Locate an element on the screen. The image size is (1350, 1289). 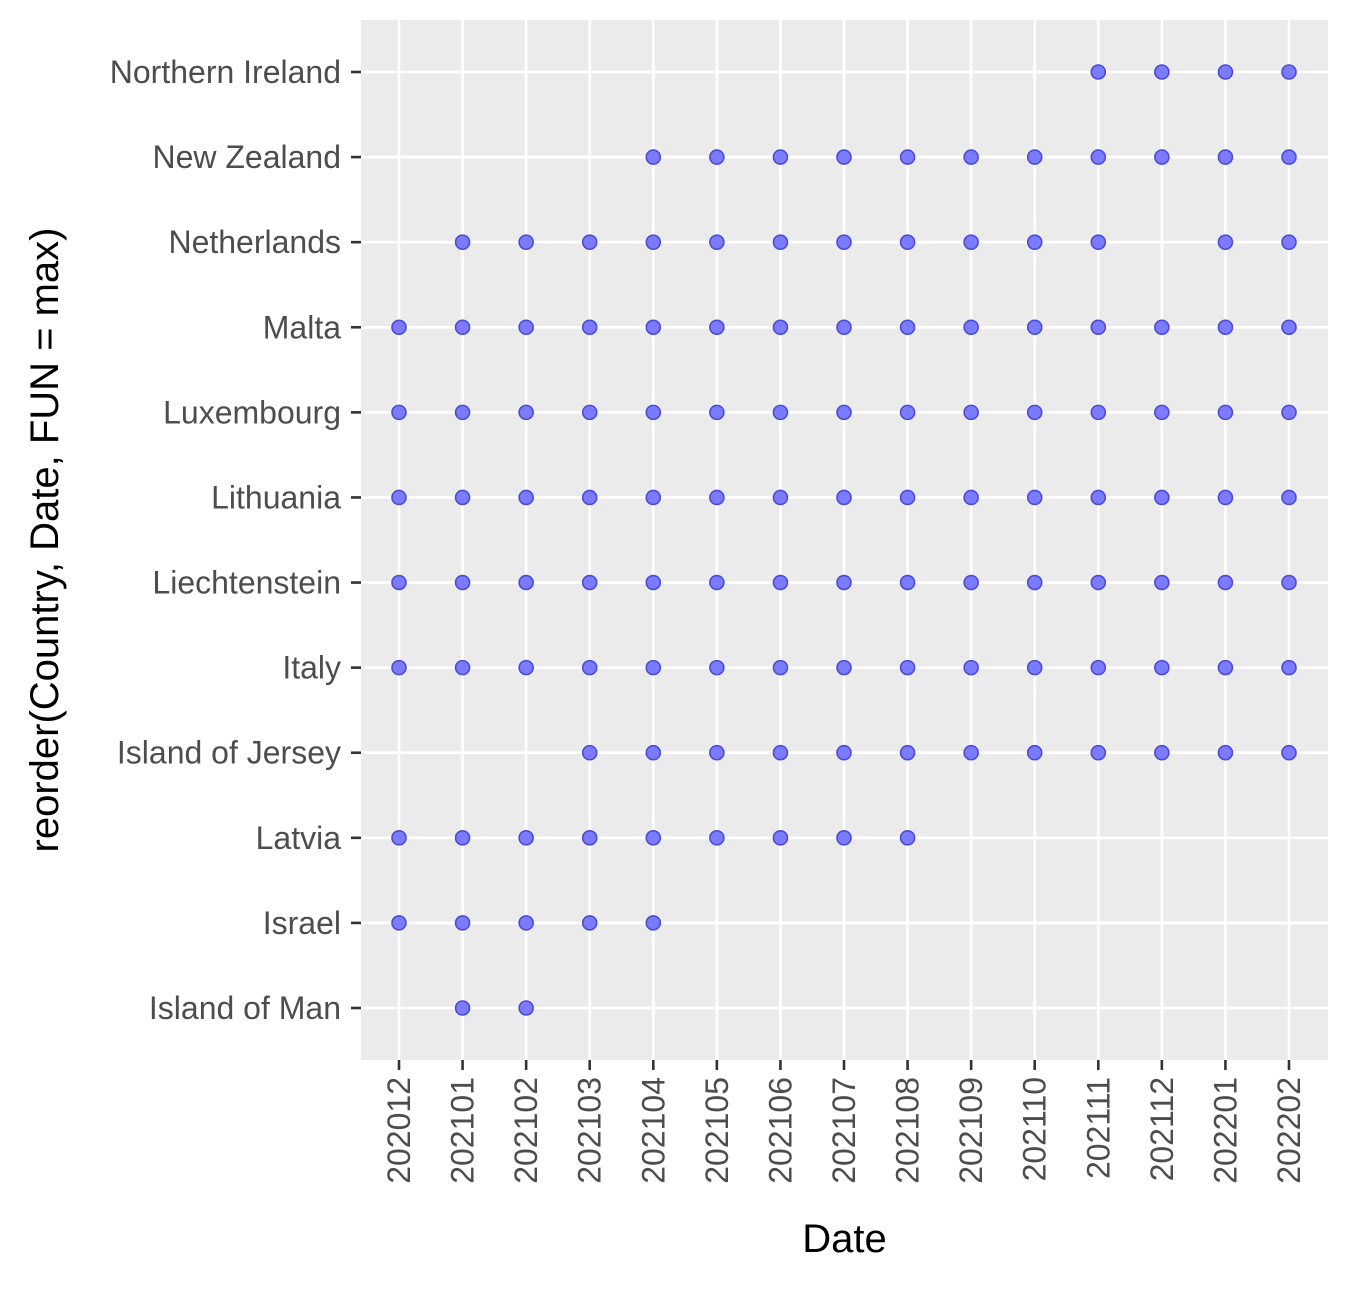
y-tick-label: Liechtenstein is located at coordinates (246, 583).